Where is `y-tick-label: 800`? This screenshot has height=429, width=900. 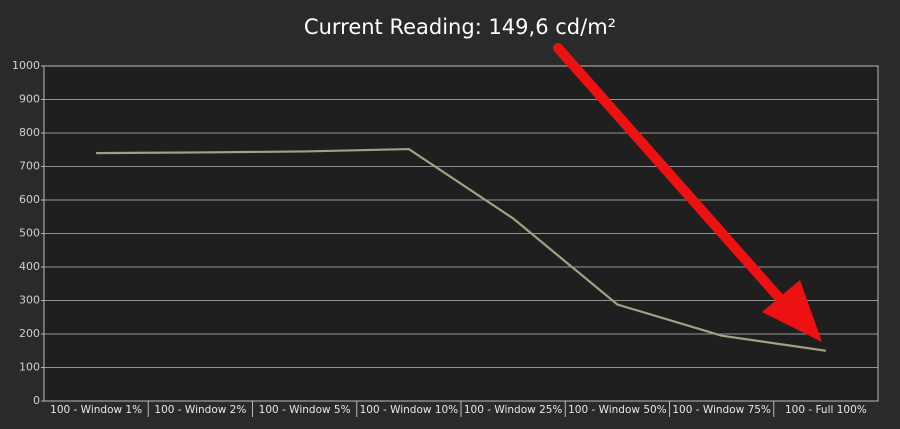 y-tick-label: 800 is located at coordinates (29, 132).